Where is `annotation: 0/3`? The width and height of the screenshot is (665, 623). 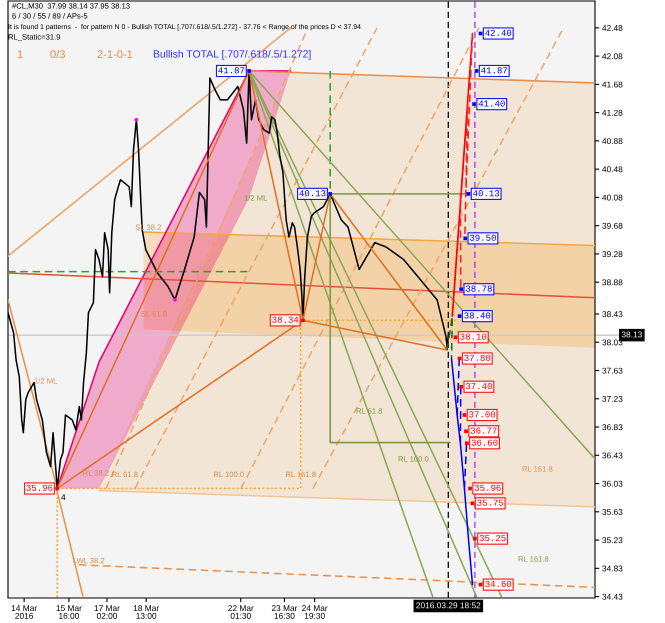 annotation: 0/3 is located at coordinates (57, 54).